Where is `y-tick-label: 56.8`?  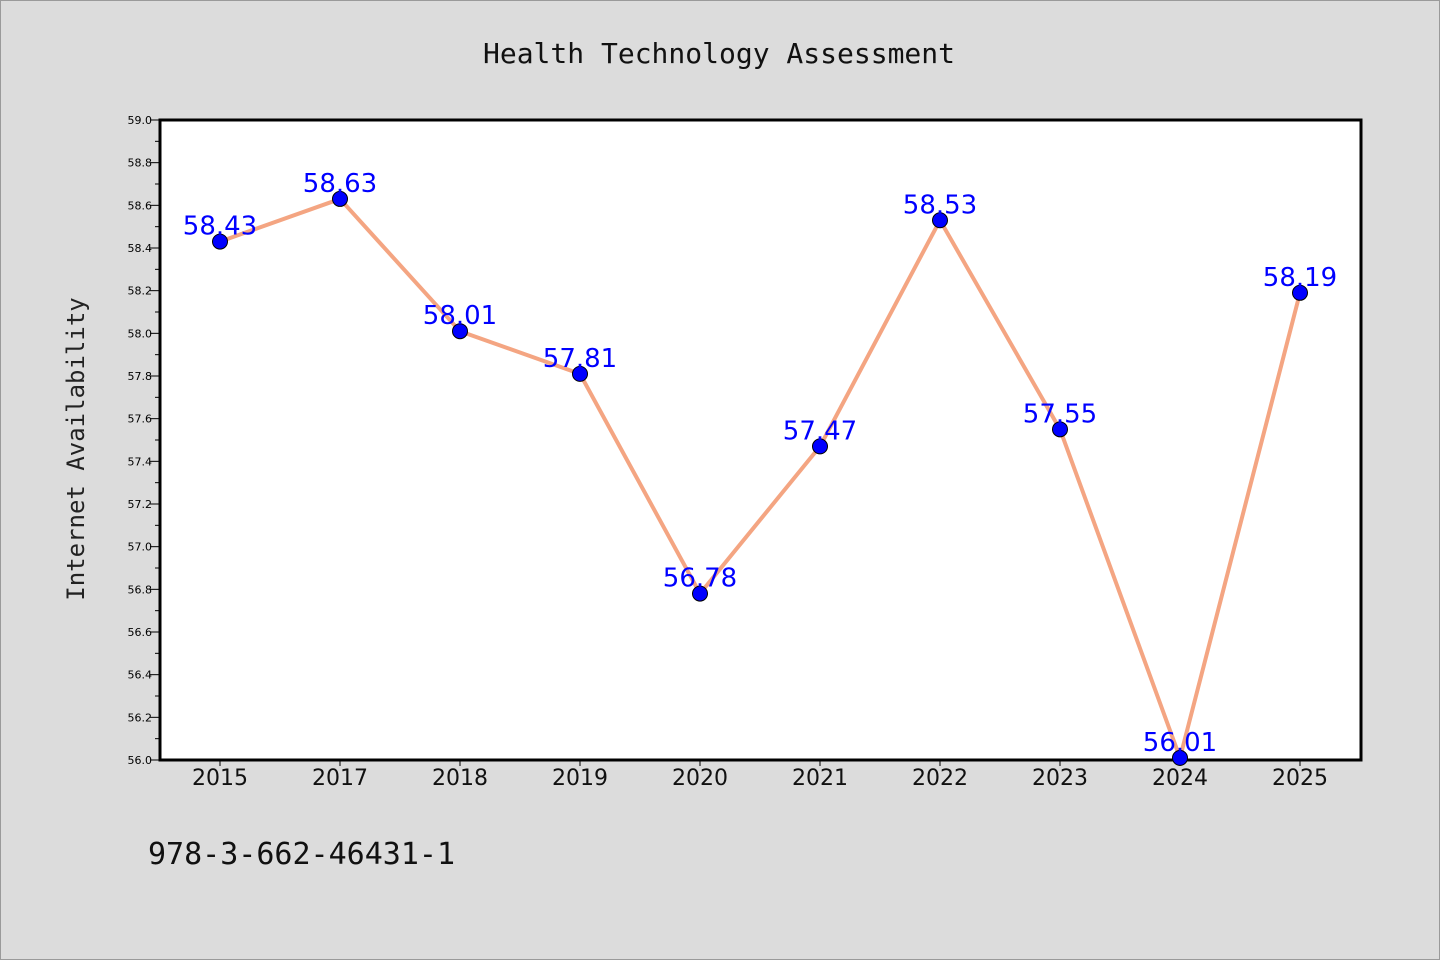 y-tick-label: 56.8 is located at coordinates (140, 589).